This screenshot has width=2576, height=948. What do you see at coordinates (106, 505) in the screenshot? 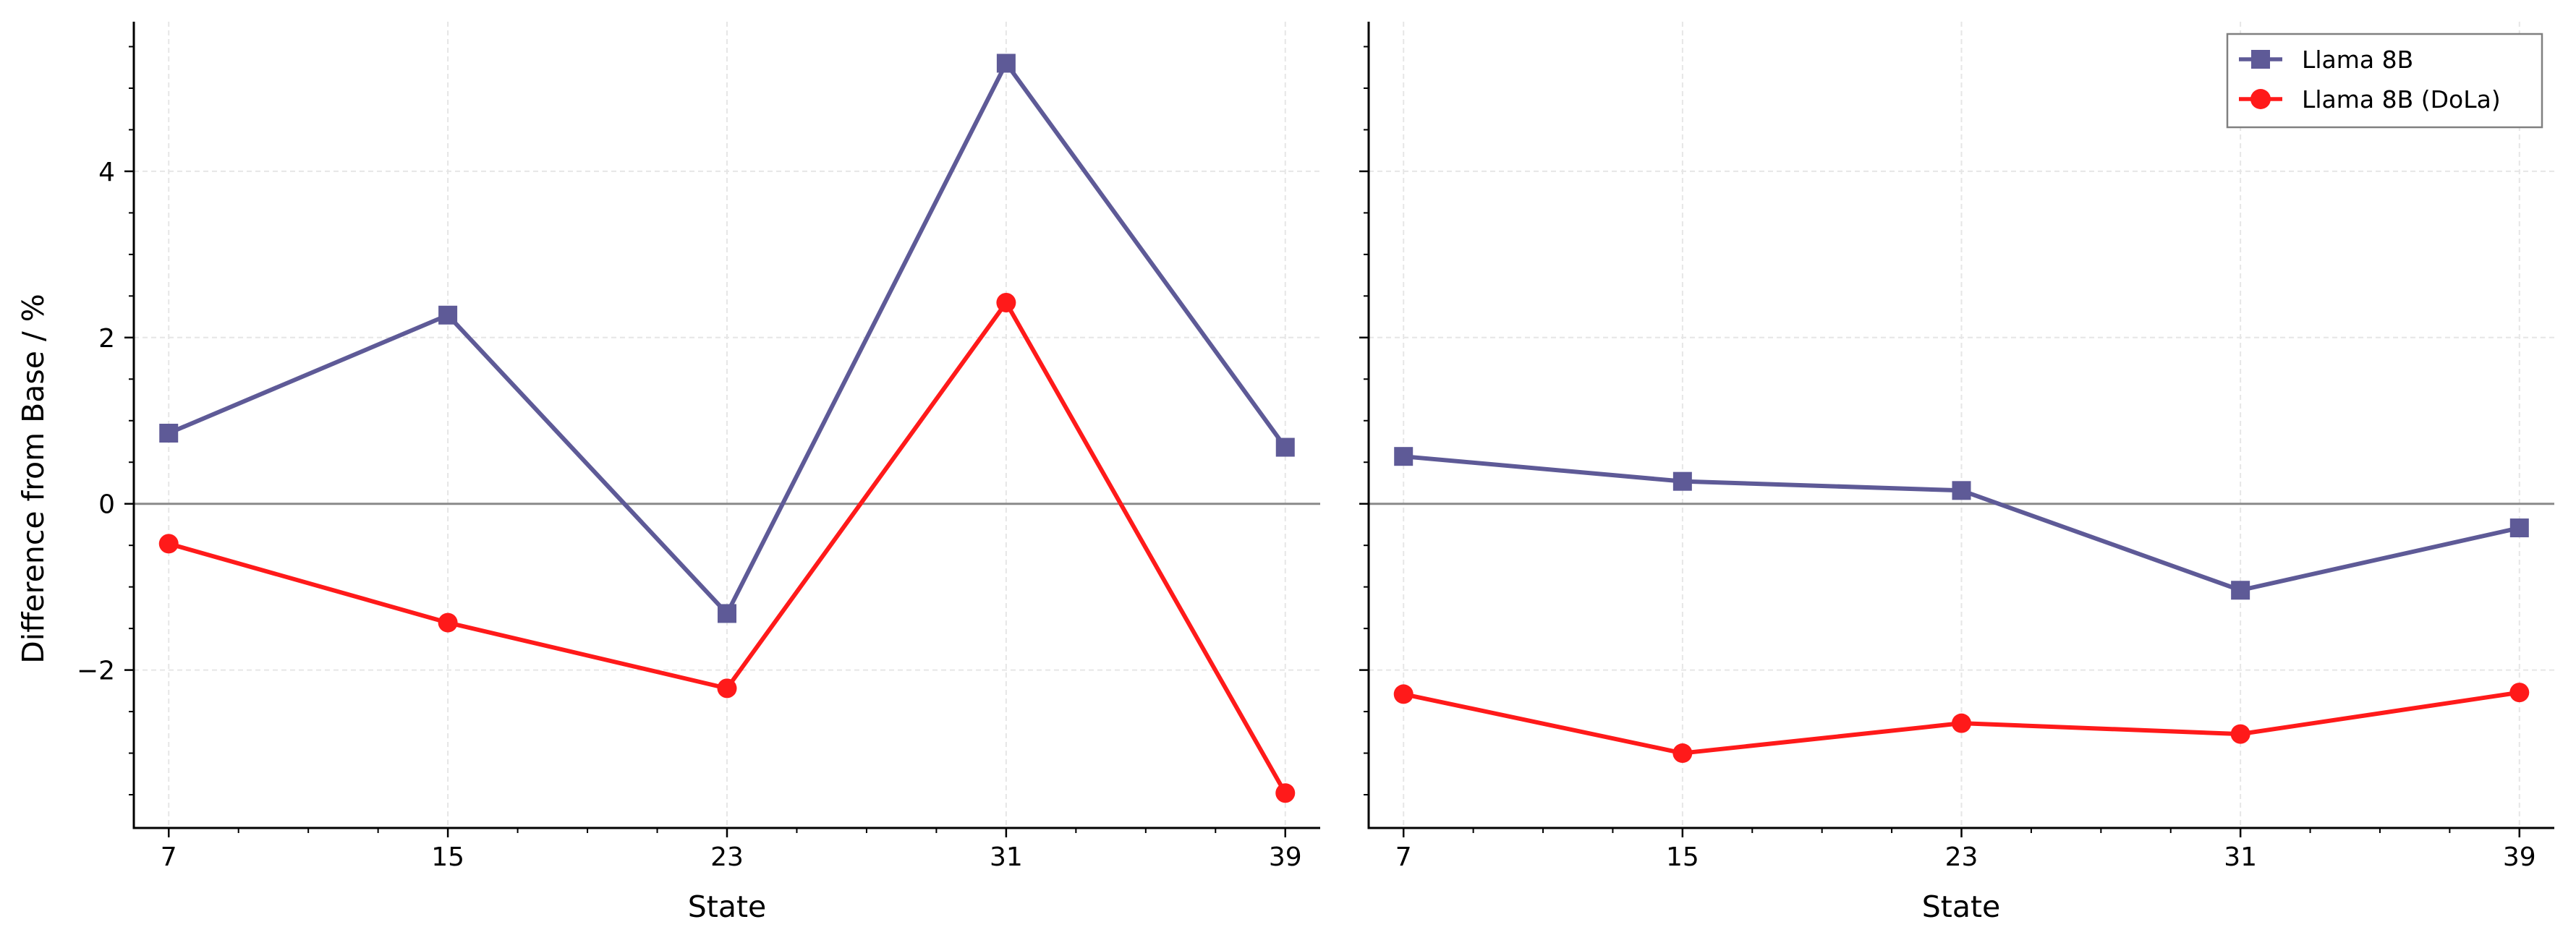
I see `y-tick-label: 0` at bounding box center [106, 505].